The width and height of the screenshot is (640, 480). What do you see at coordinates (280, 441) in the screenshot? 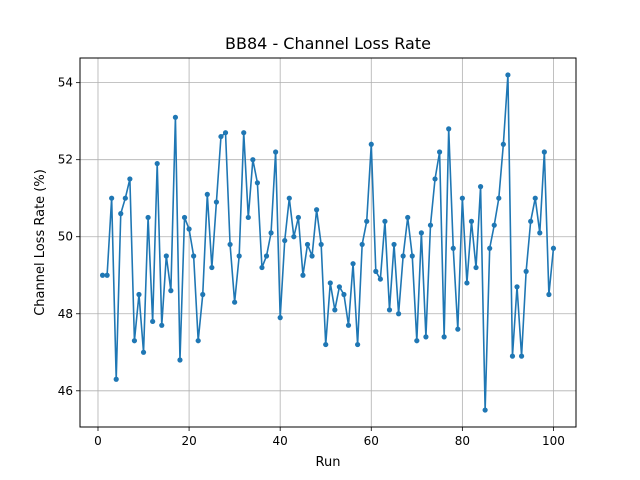
I see `x-tick-label: 40` at bounding box center [280, 441].